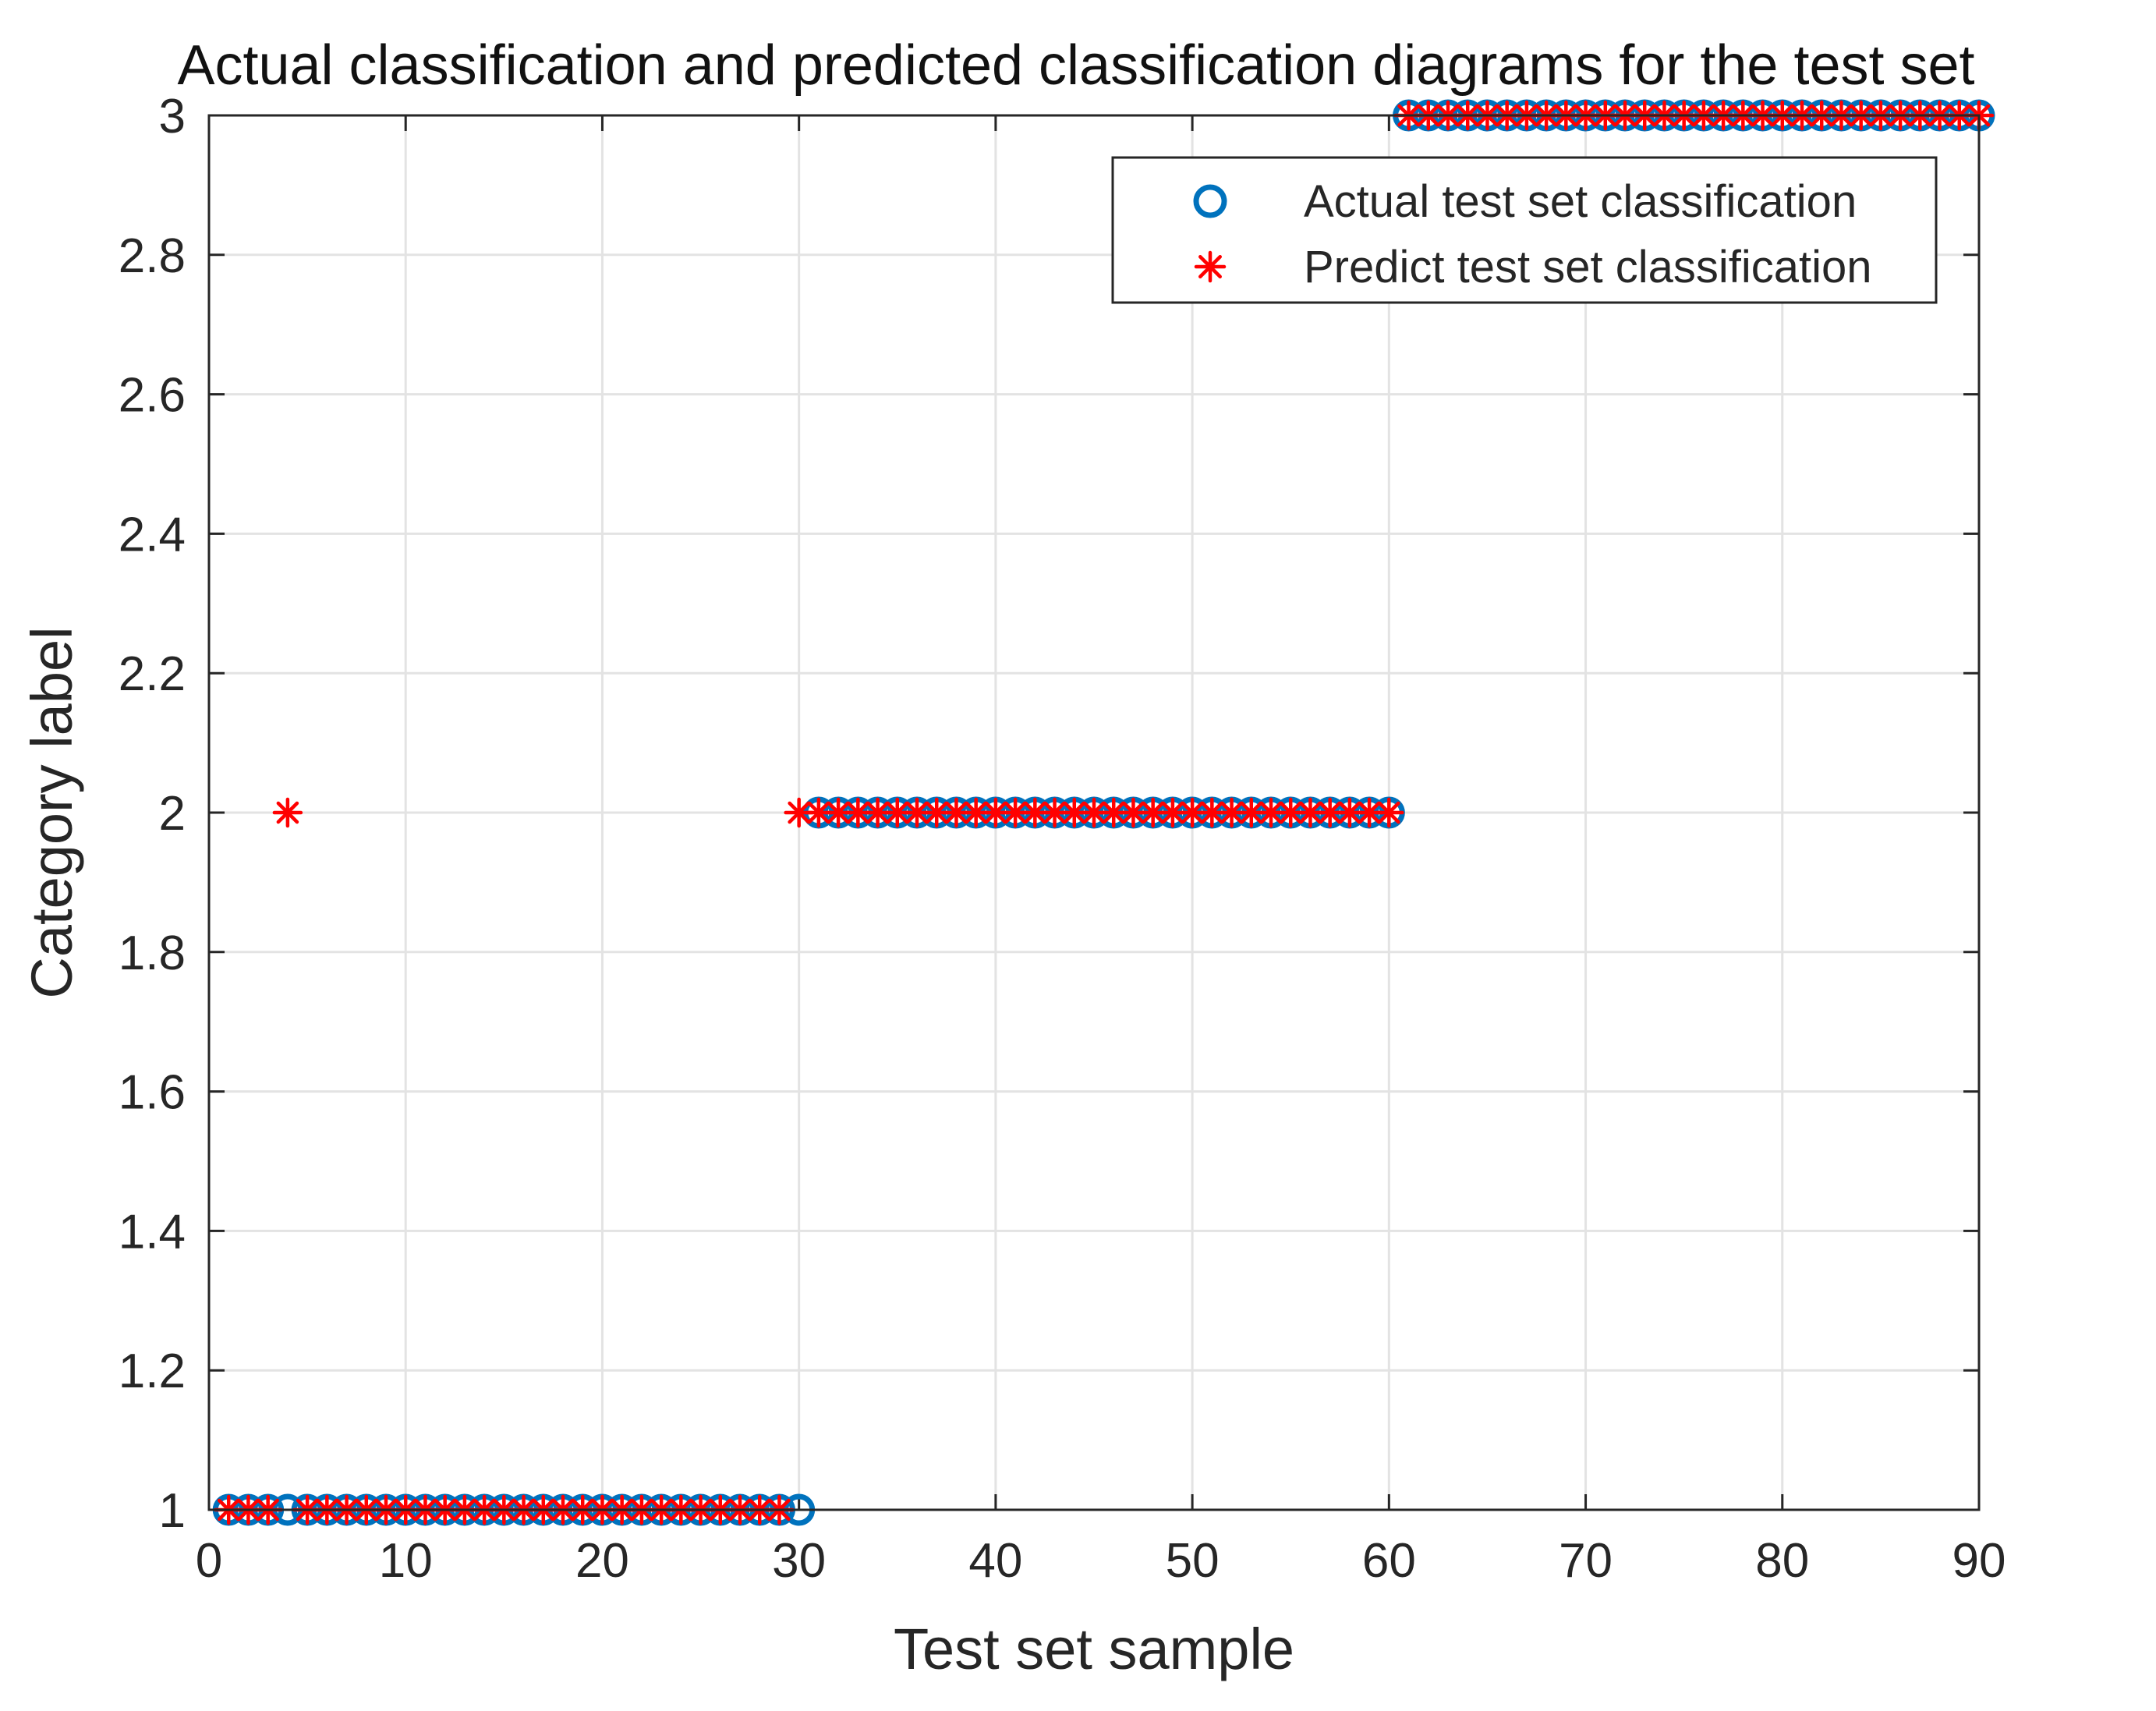 The image size is (2156, 1711). I want to click on y-tick-label: 1.6, so click(153, 1093).